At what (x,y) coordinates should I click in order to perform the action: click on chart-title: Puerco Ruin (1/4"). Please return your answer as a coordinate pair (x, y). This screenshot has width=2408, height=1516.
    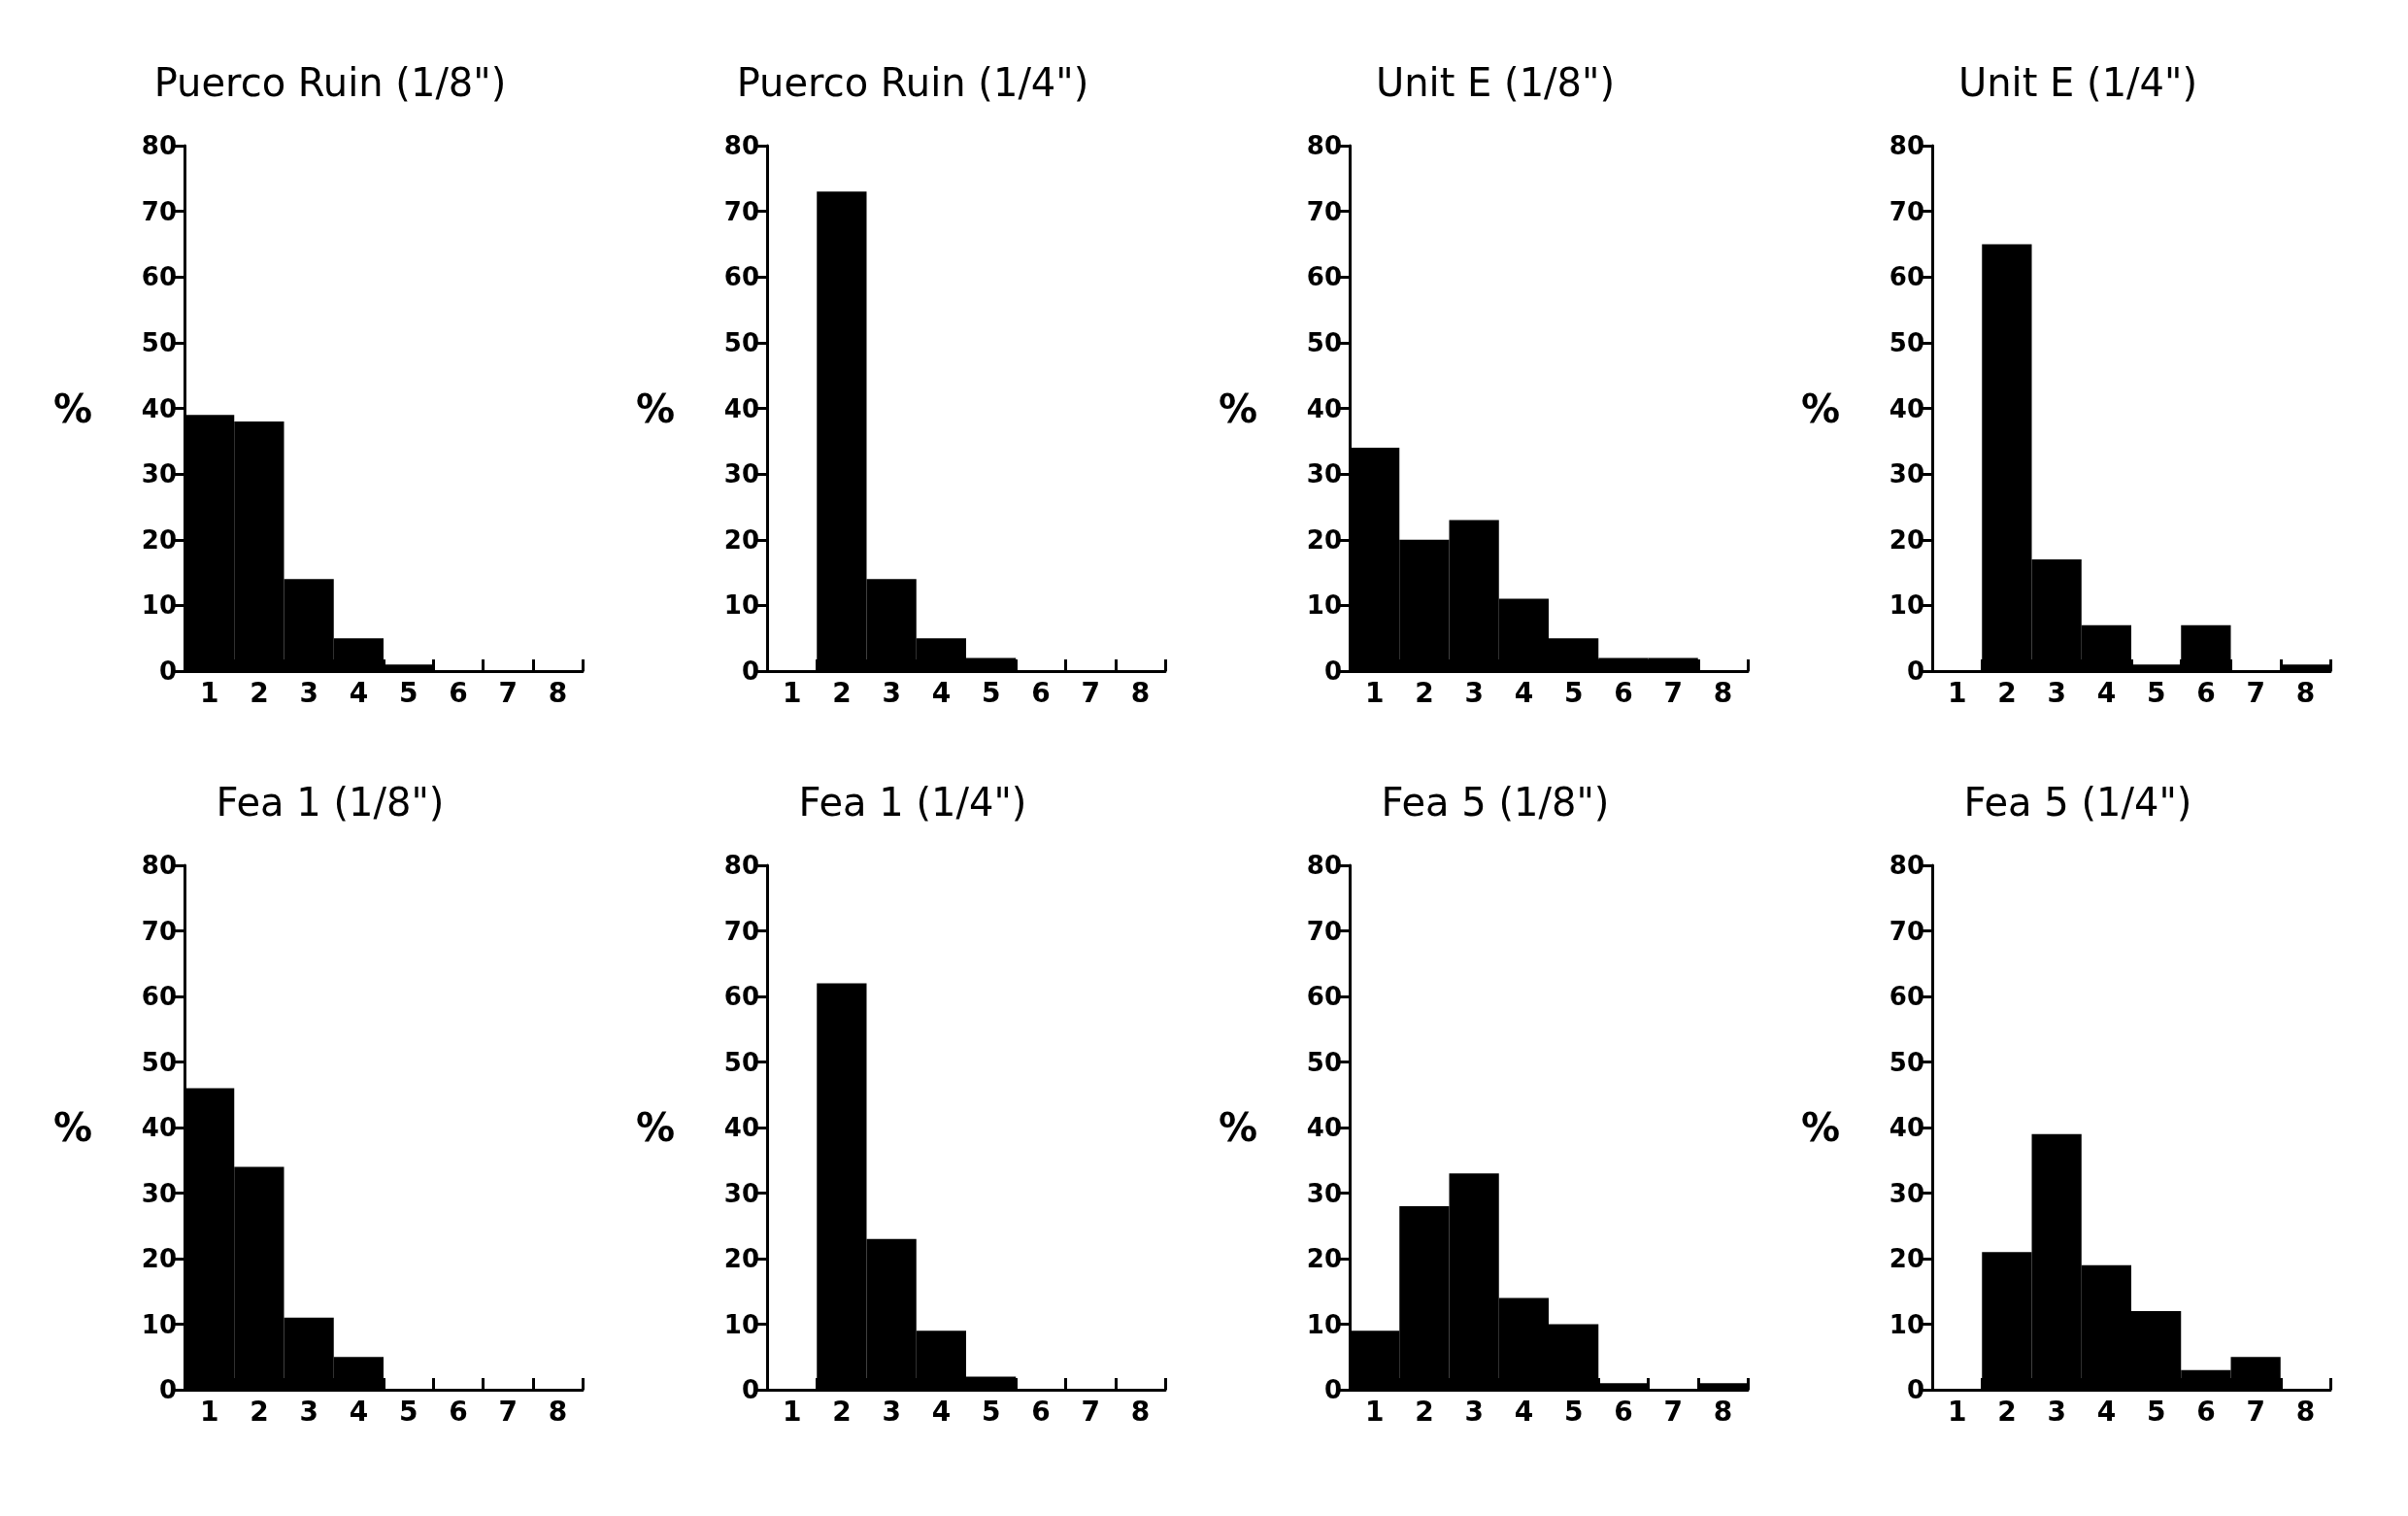
    Looking at the image, I should click on (912, 82).